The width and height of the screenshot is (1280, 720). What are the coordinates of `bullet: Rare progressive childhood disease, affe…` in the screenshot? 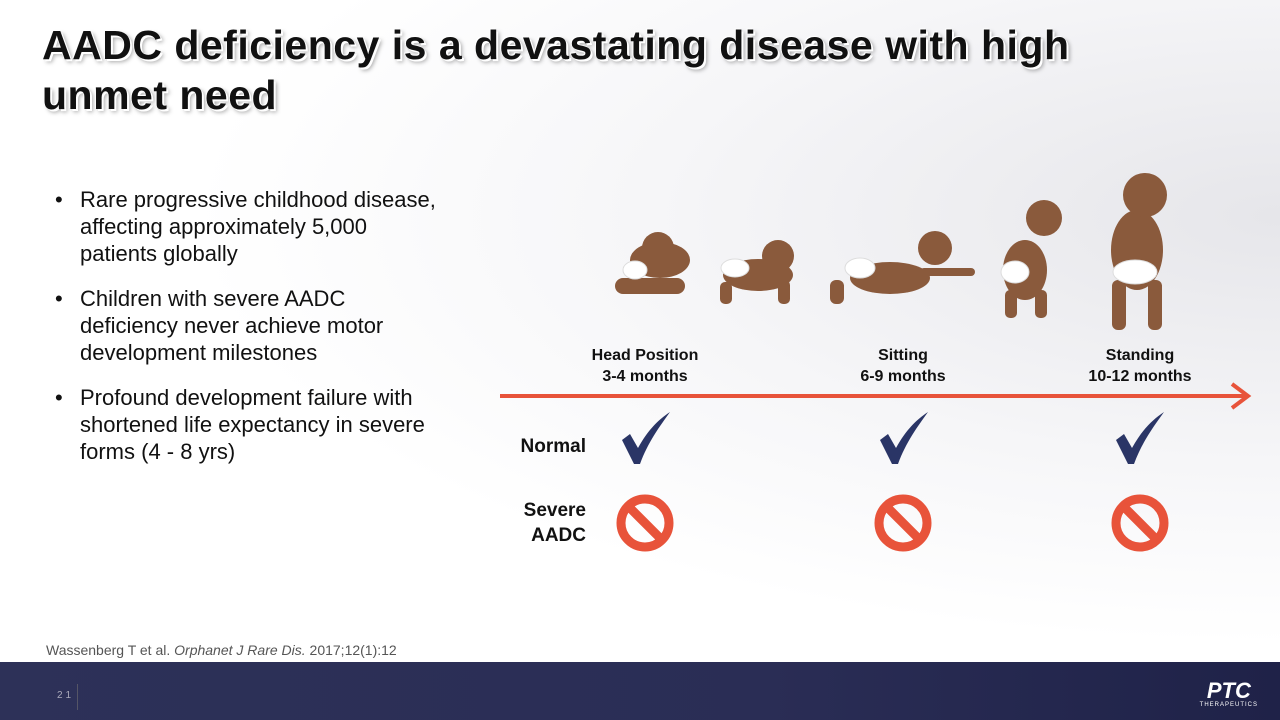 It's located at (250, 226).